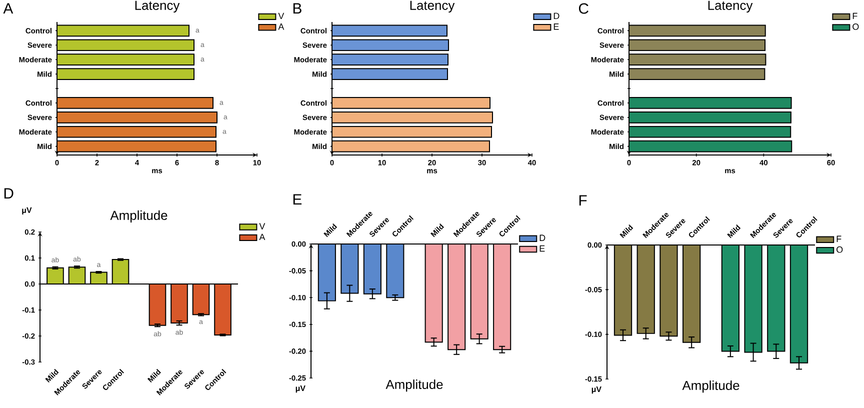 This screenshot has height=408, width=864. I want to click on text: E, so click(297, 199).